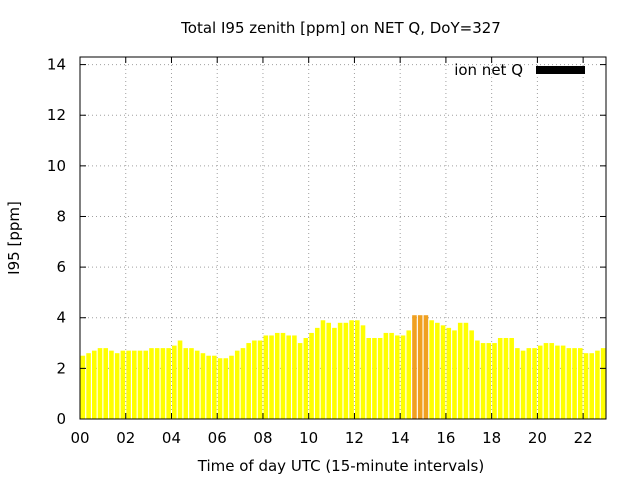  I want to click on x-tick-label: 04, so click(171, 438).